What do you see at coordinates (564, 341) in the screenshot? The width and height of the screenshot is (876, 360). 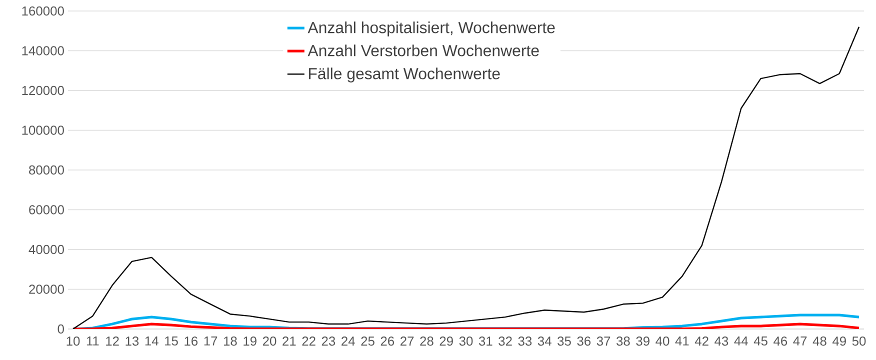 I see `x-tick-label: 35` at bounding box center [564, 341].